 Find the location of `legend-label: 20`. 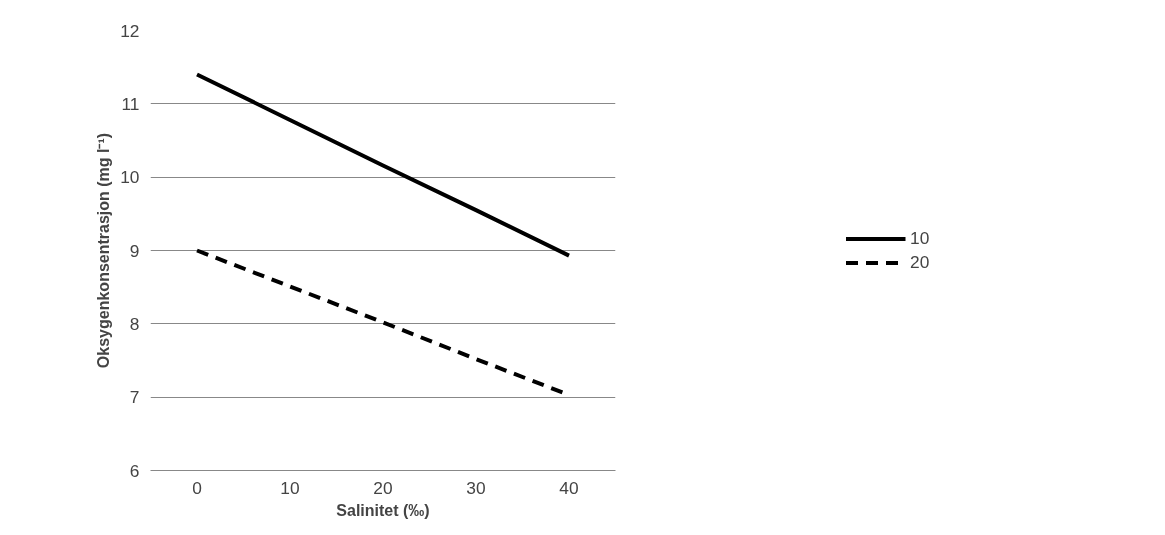

legend-label: 20 is located at coordinates (920, 262).